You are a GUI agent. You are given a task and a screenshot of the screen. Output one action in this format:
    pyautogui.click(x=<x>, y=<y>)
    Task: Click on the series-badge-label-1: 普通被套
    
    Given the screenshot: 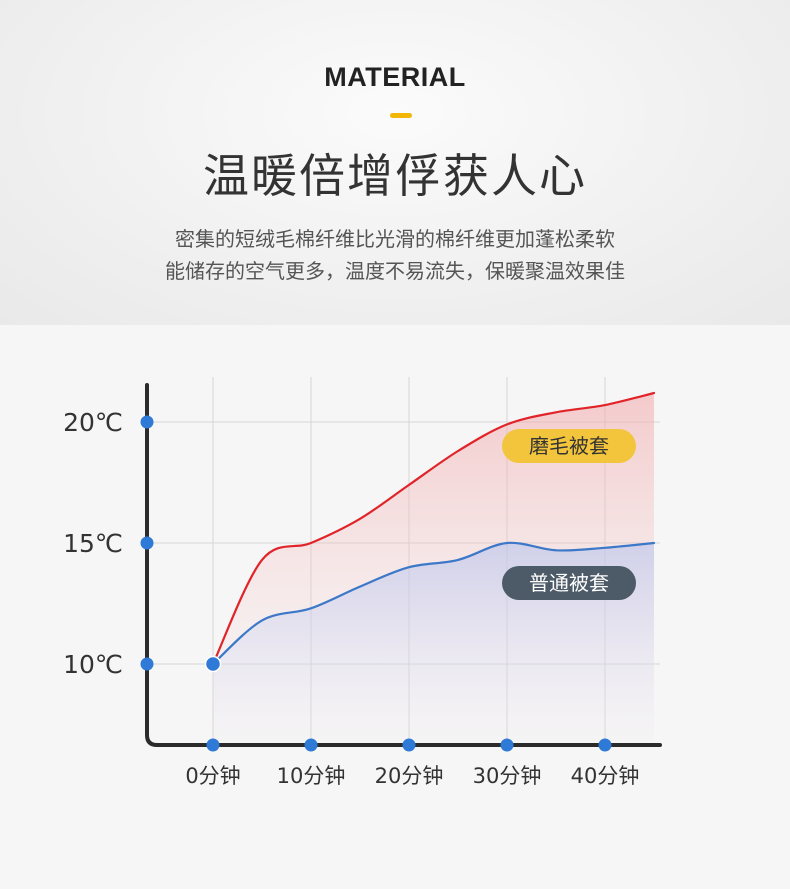 What is the action you would take?
    pyautogui.click(x=569, y=583)
    